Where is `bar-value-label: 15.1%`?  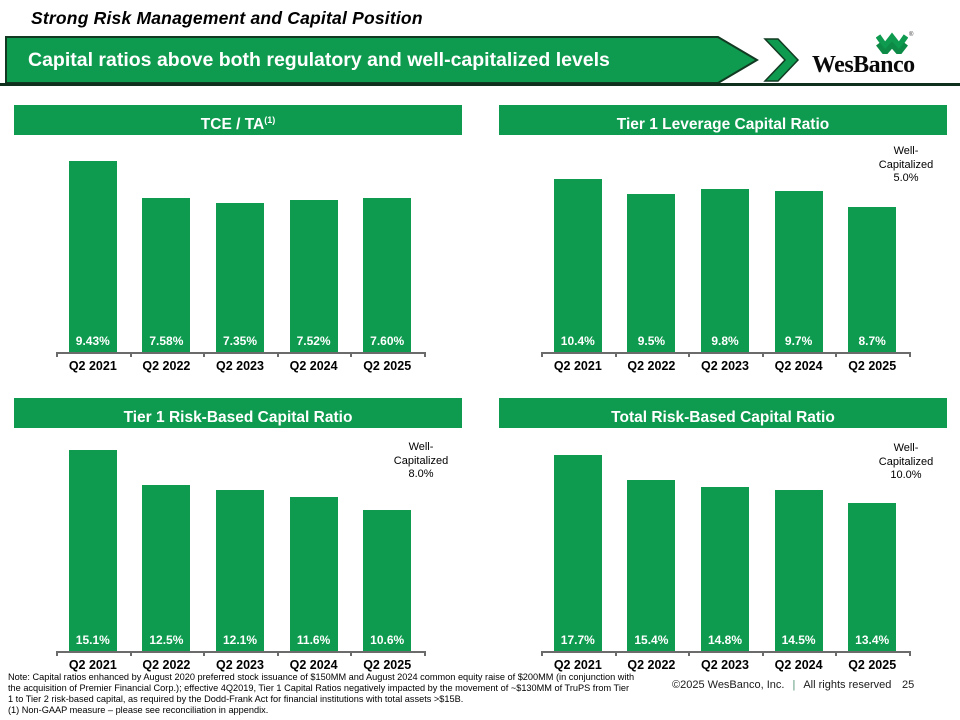
bar-value-label: 15.1% is located at coordinates (92, 640).